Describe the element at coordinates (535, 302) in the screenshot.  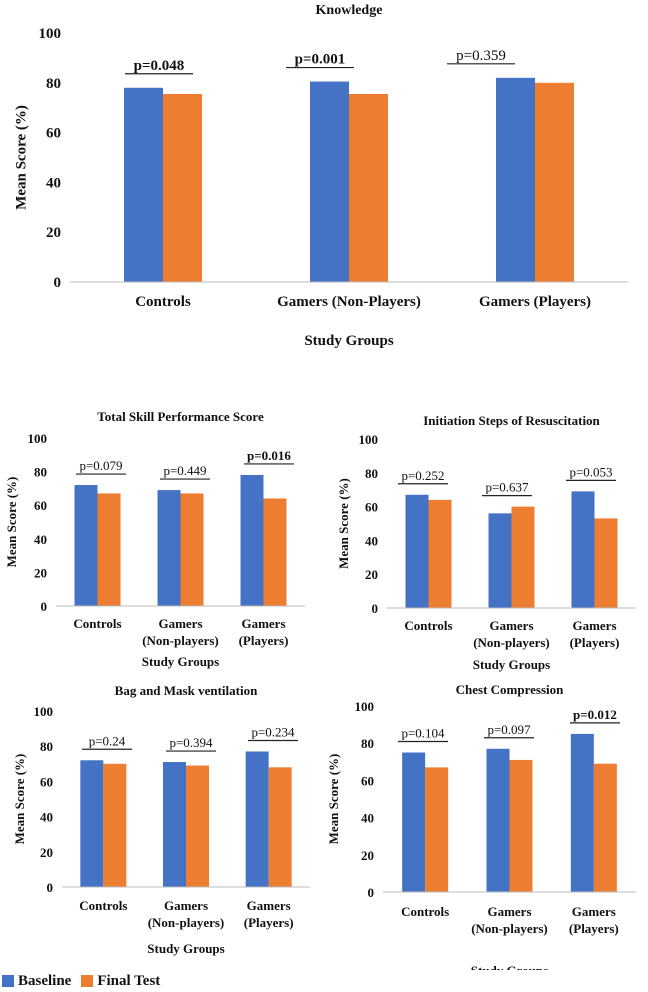
I see `x-category-label: Gamers (Players)` at that location.